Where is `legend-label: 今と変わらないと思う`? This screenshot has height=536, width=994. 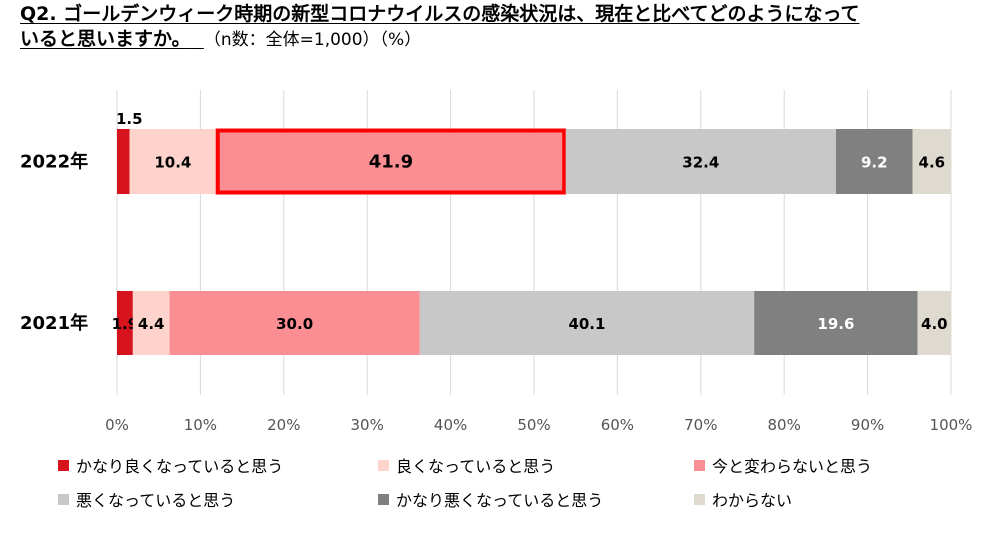 legend-label: 今と変わらないと思う is located at coordinates (792, 466).